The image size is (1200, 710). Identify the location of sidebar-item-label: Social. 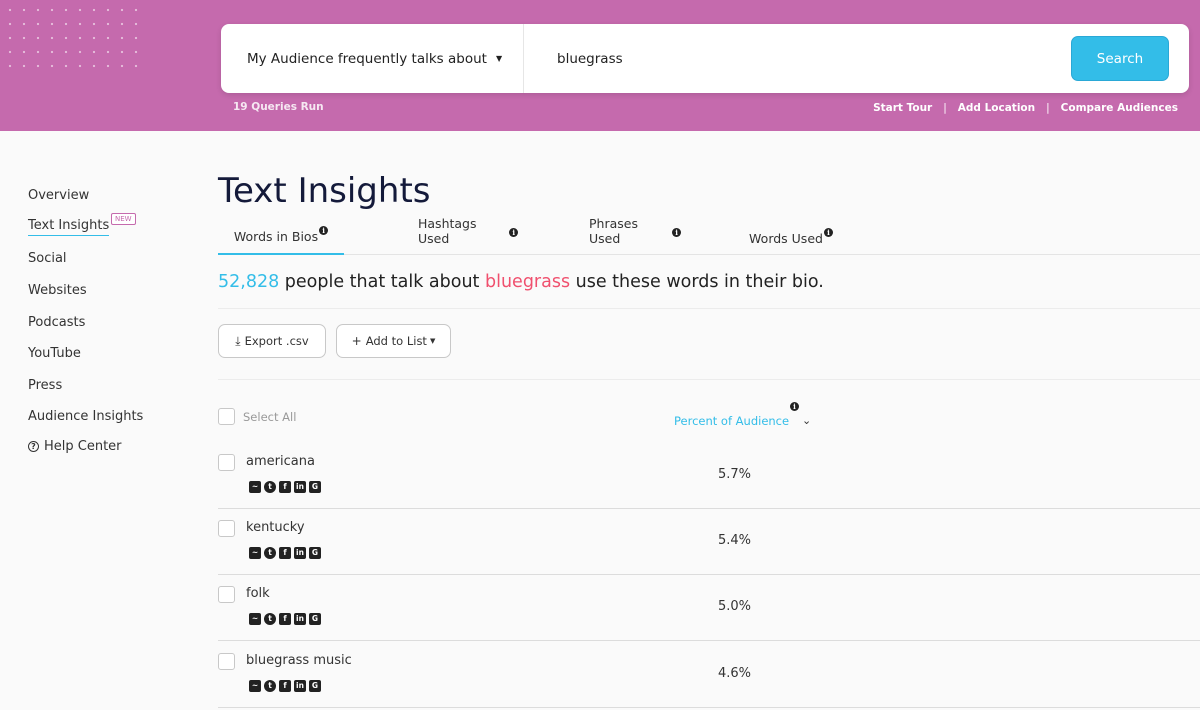
(47, 259).